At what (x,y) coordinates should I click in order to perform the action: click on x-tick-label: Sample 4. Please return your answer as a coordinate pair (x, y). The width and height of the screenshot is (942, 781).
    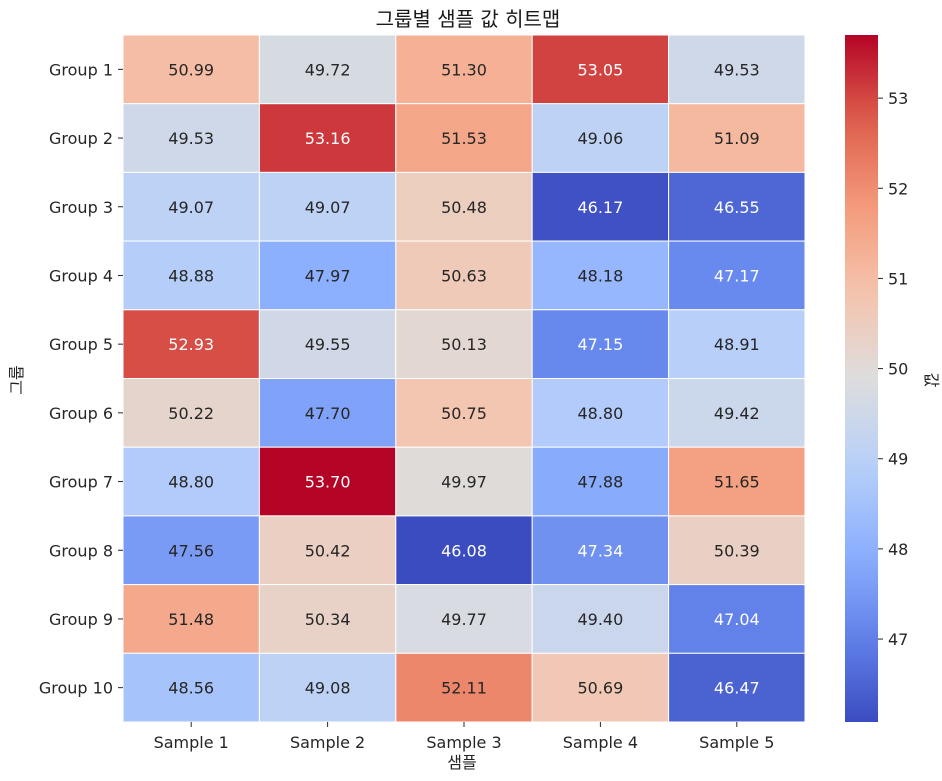
    Looking at the image, I should click on (600, 742).